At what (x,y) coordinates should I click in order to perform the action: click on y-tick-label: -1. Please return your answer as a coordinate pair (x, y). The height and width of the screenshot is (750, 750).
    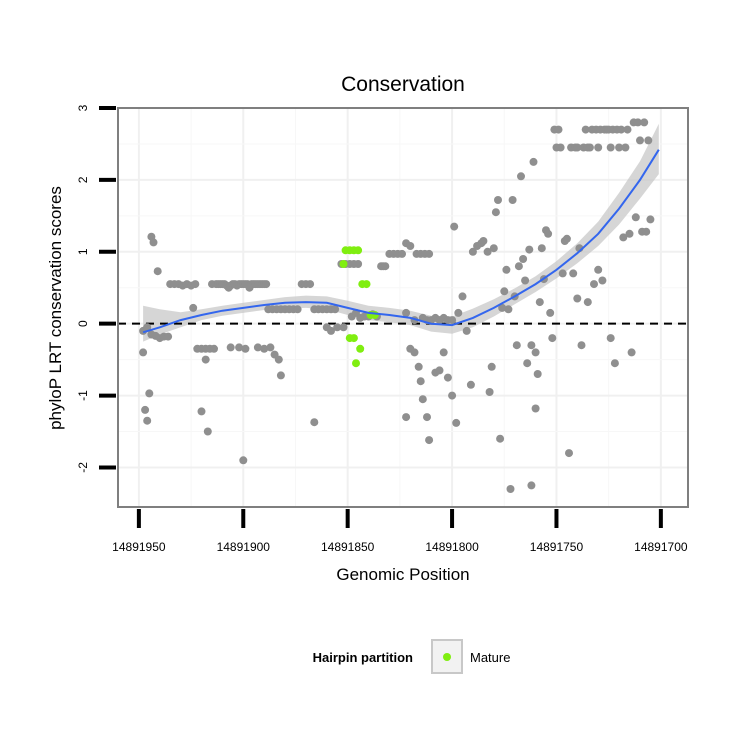
    Looking at the image, I should click on (83, 395).